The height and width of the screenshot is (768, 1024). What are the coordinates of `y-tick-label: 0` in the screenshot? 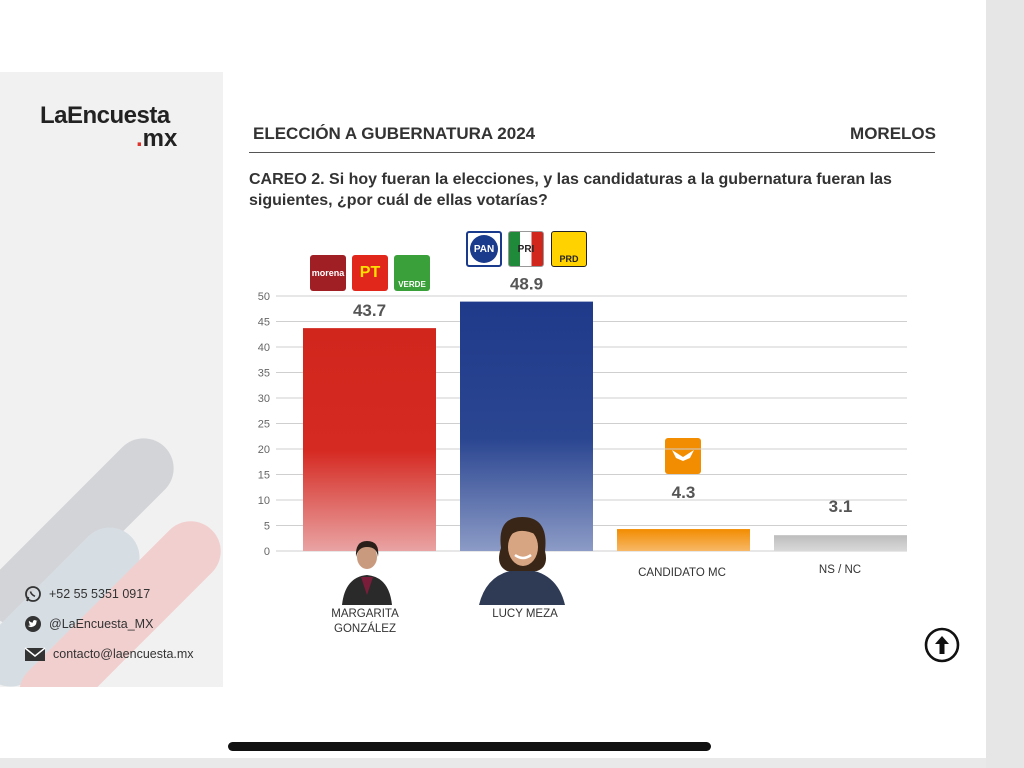 It's located at (267, 552).